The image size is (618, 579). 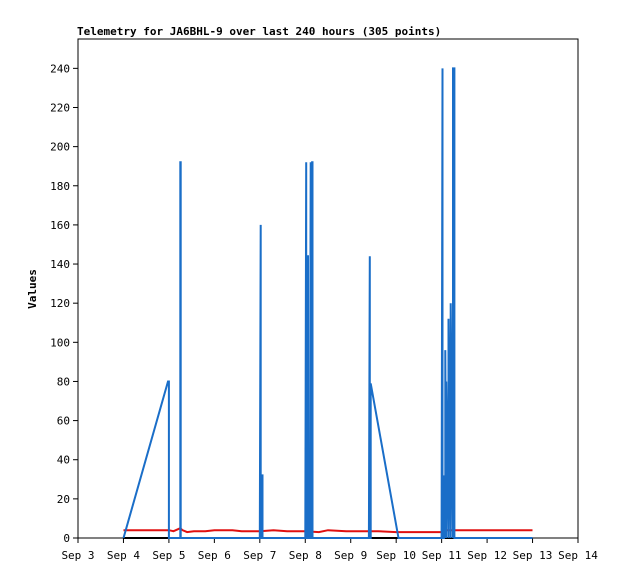 I want to click on y-tick-label: 0, so click(x=66, y=538).